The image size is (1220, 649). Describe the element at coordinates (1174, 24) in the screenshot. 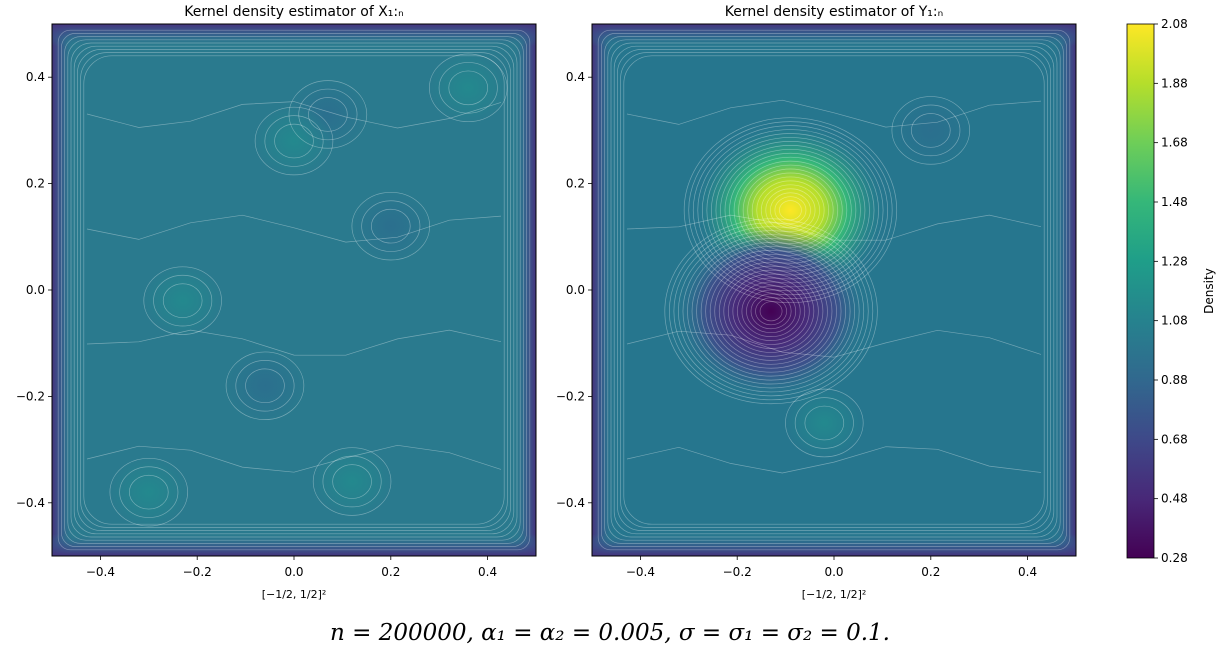

I see `colorbar-tick-label: 2.08` at that location.